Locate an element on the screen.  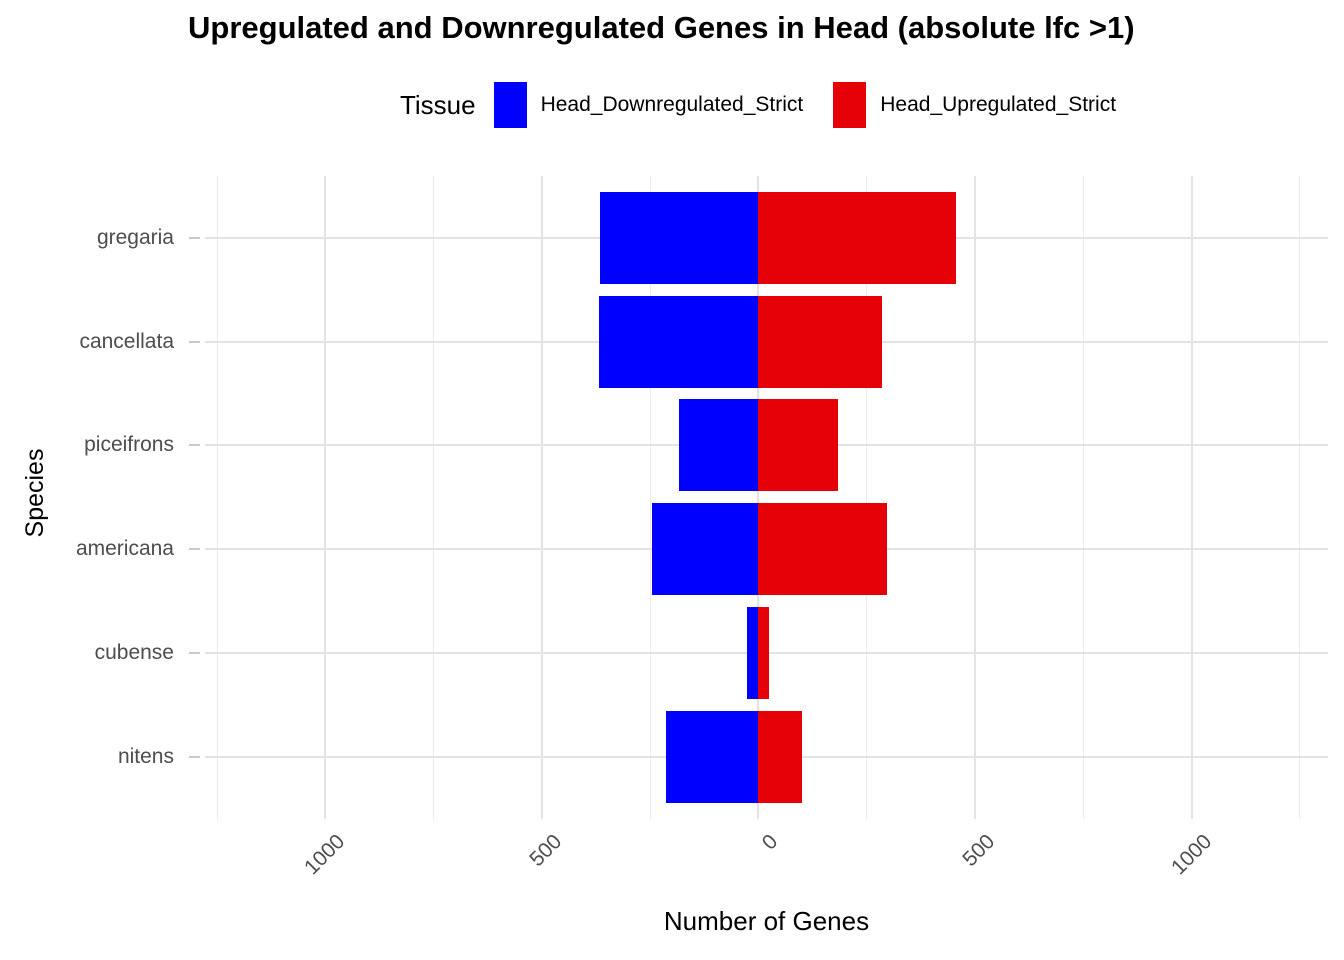
bar-upregulated-nitens is located at coordinates (780, 756).